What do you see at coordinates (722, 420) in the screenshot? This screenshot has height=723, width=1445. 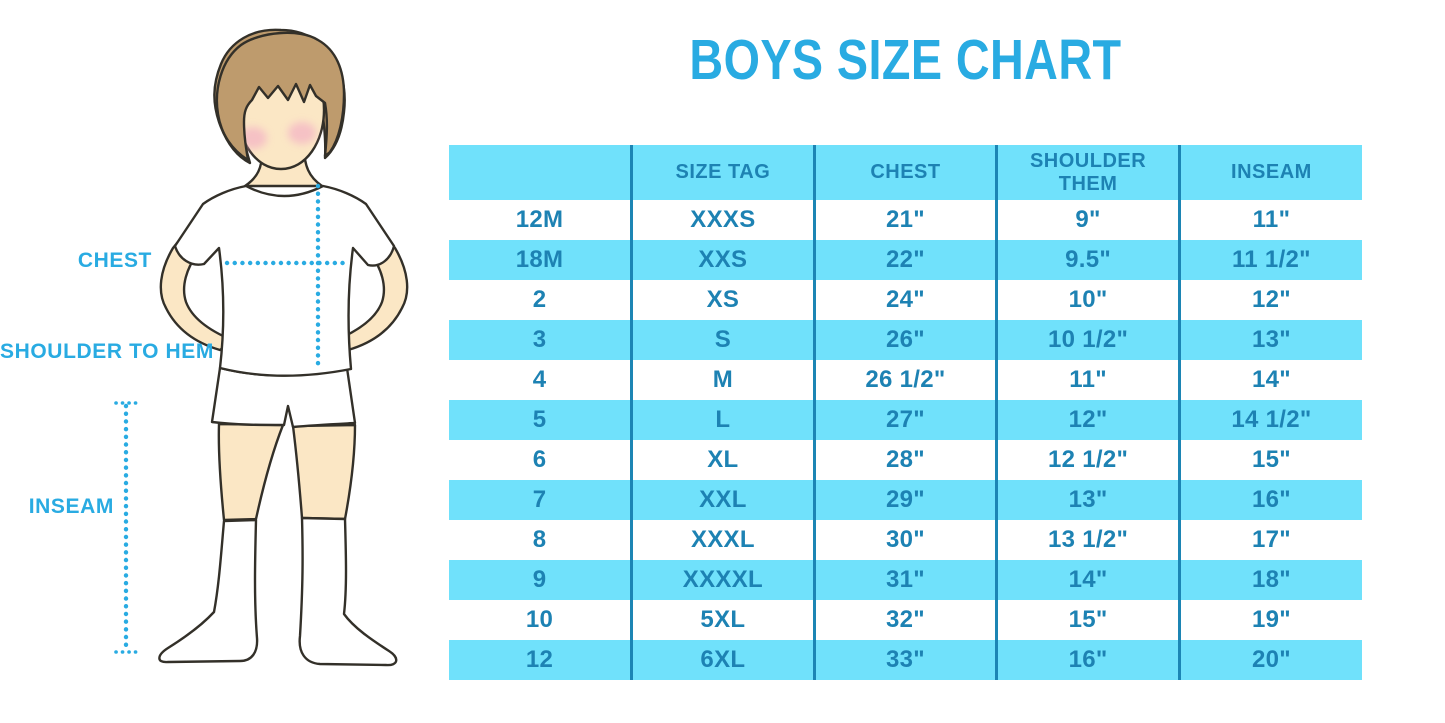 I see `table-cell: L` at bounding box center [722, 420].